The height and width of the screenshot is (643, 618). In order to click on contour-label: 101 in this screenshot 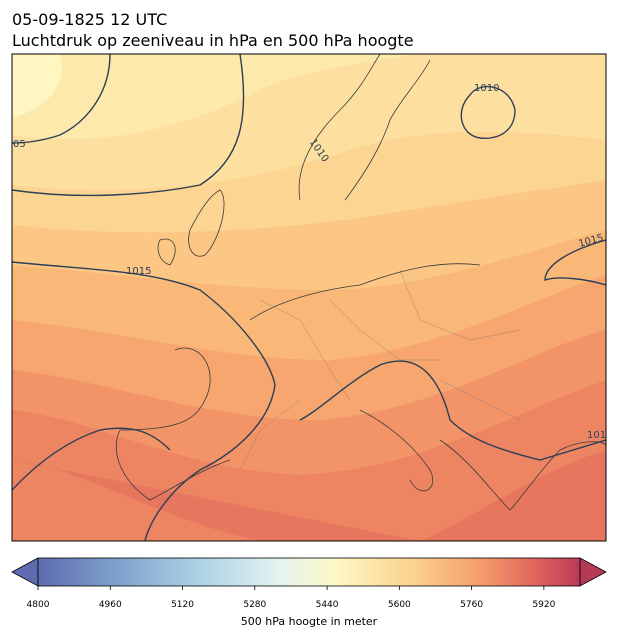, I will do `click(596, 435)`.